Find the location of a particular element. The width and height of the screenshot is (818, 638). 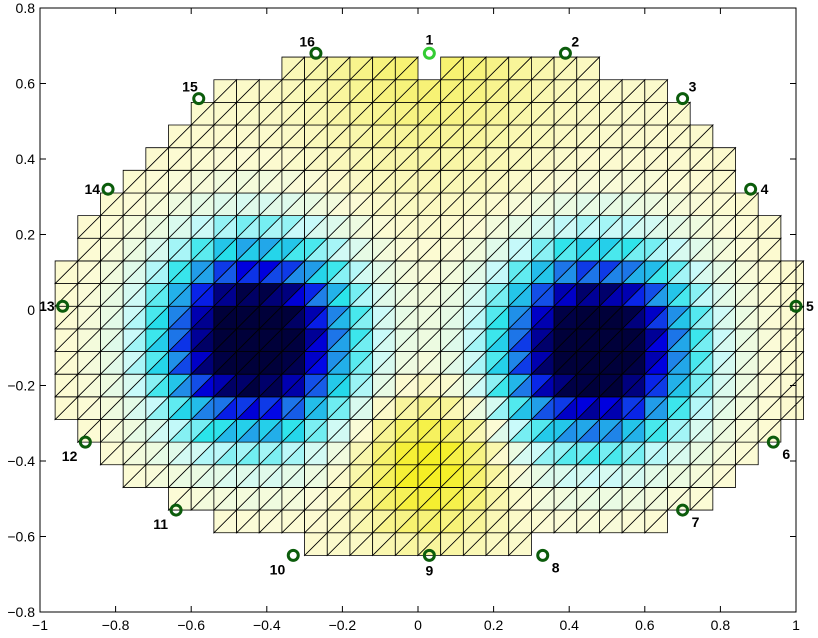

electrode-label: 15 is located at coordinates (190, 87).